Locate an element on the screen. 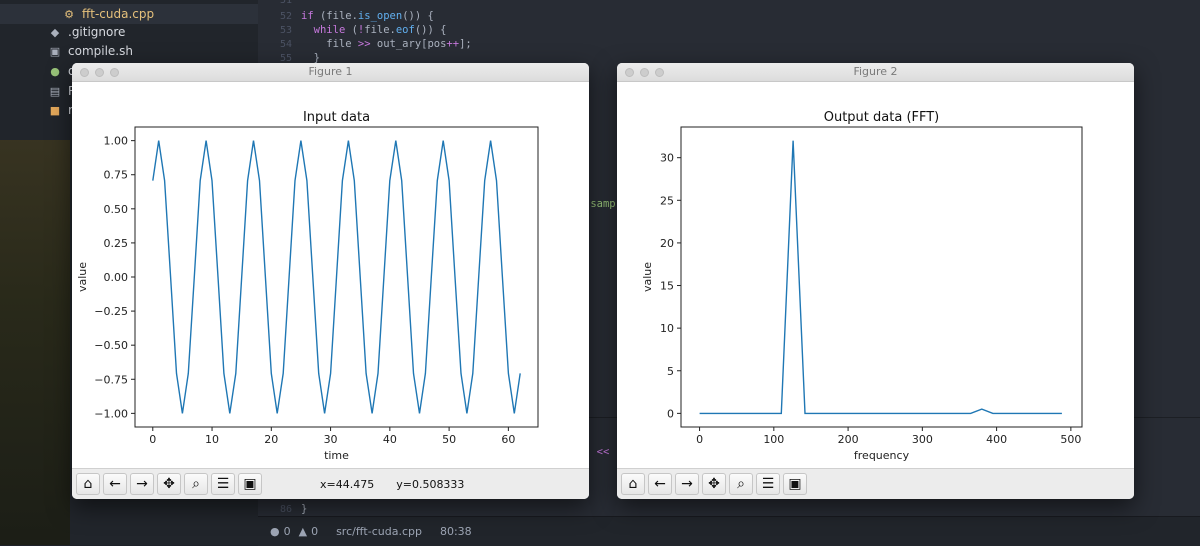 The width and height of the screenshot is (1200, 546). y-tick-label: 25 is located at coordinates (667, 200).